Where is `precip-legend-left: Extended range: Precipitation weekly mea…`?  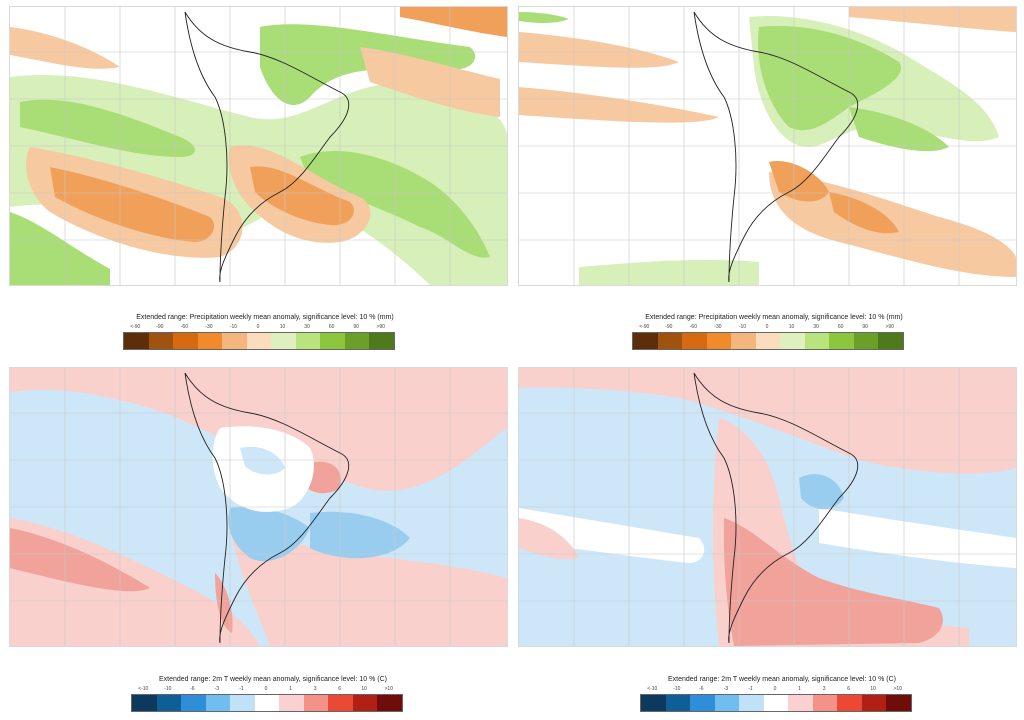 precip-legend-left: Extended range: Precipitation weekly mea… is located at coordinates (265, 331).